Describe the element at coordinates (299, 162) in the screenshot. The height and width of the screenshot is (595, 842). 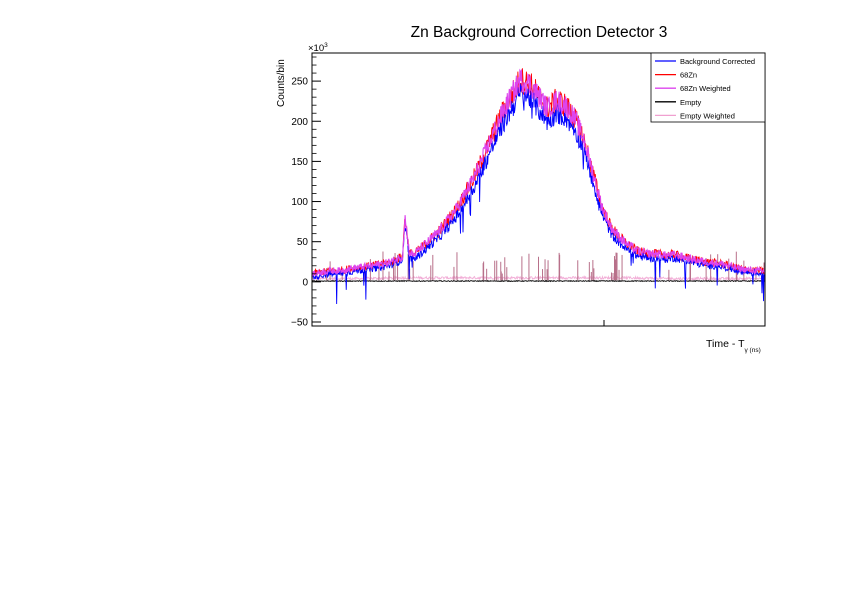
I see `y-tick-label-4: 150` at that location.